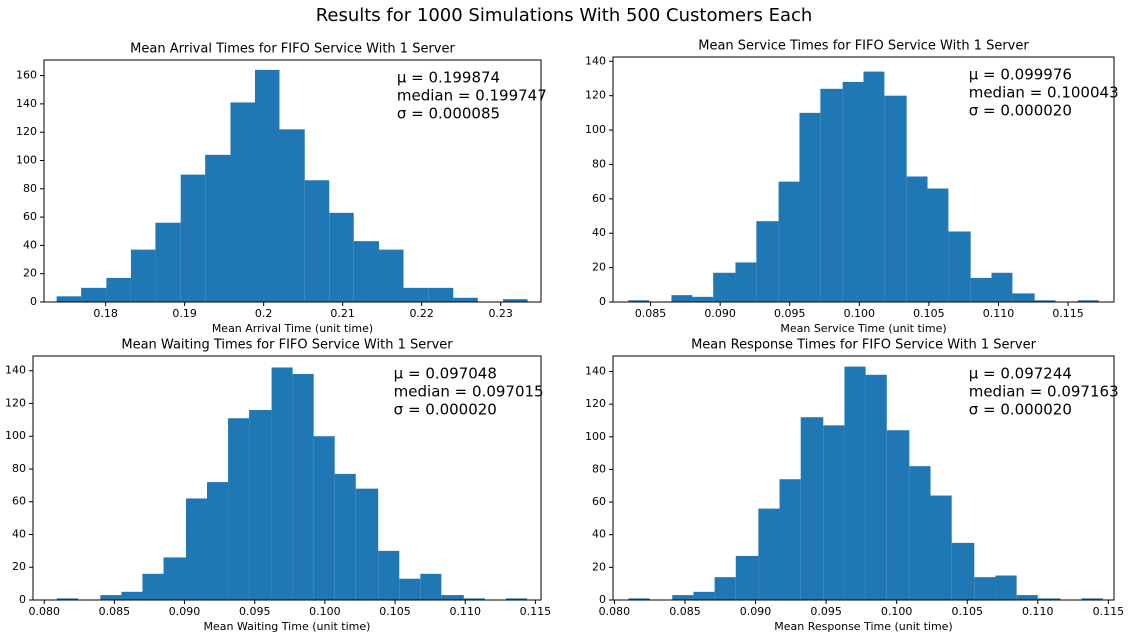 Image resolution: width=1129 pixels, height=638 pixels. What do you see at coordinates (448, 114) in the screenshot?
I see `annotation: σ = 0.000085` at bounding box center [448, 114].